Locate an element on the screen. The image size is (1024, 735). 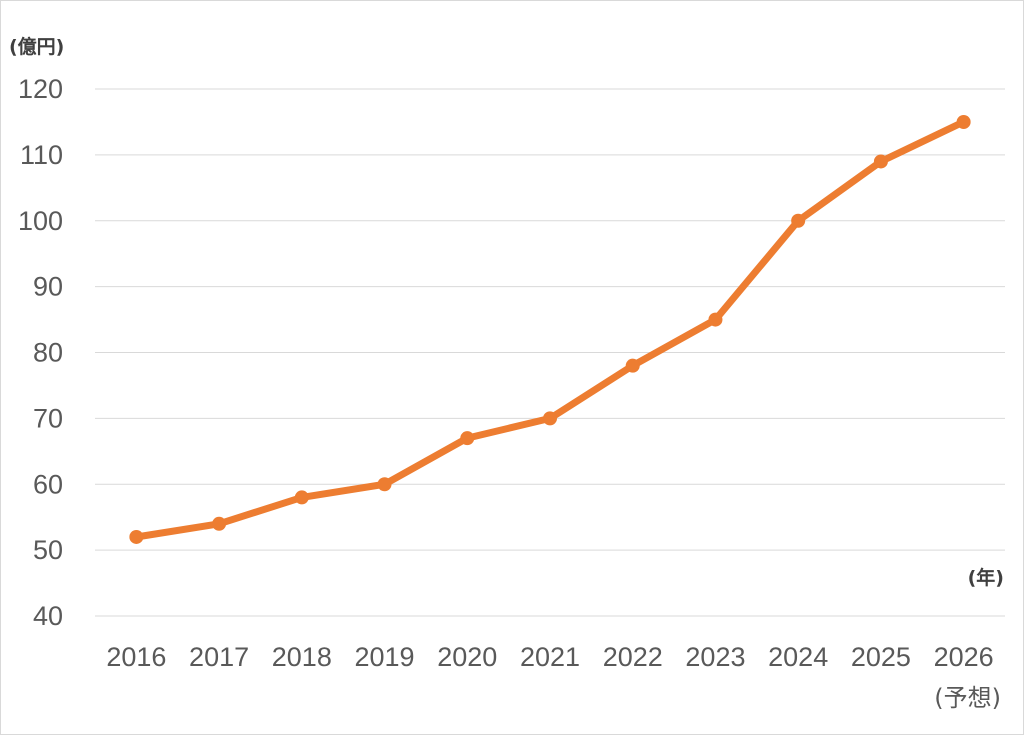
y-tick-label: 80 is located at coordinates (48, 353).